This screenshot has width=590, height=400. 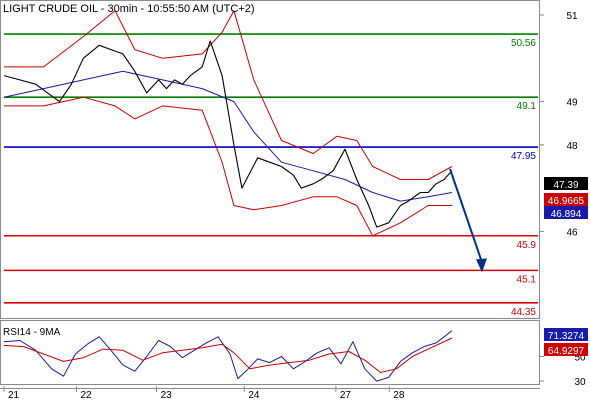 I want to click on x-tick-label-2: 23, so click(x=167, y=395).